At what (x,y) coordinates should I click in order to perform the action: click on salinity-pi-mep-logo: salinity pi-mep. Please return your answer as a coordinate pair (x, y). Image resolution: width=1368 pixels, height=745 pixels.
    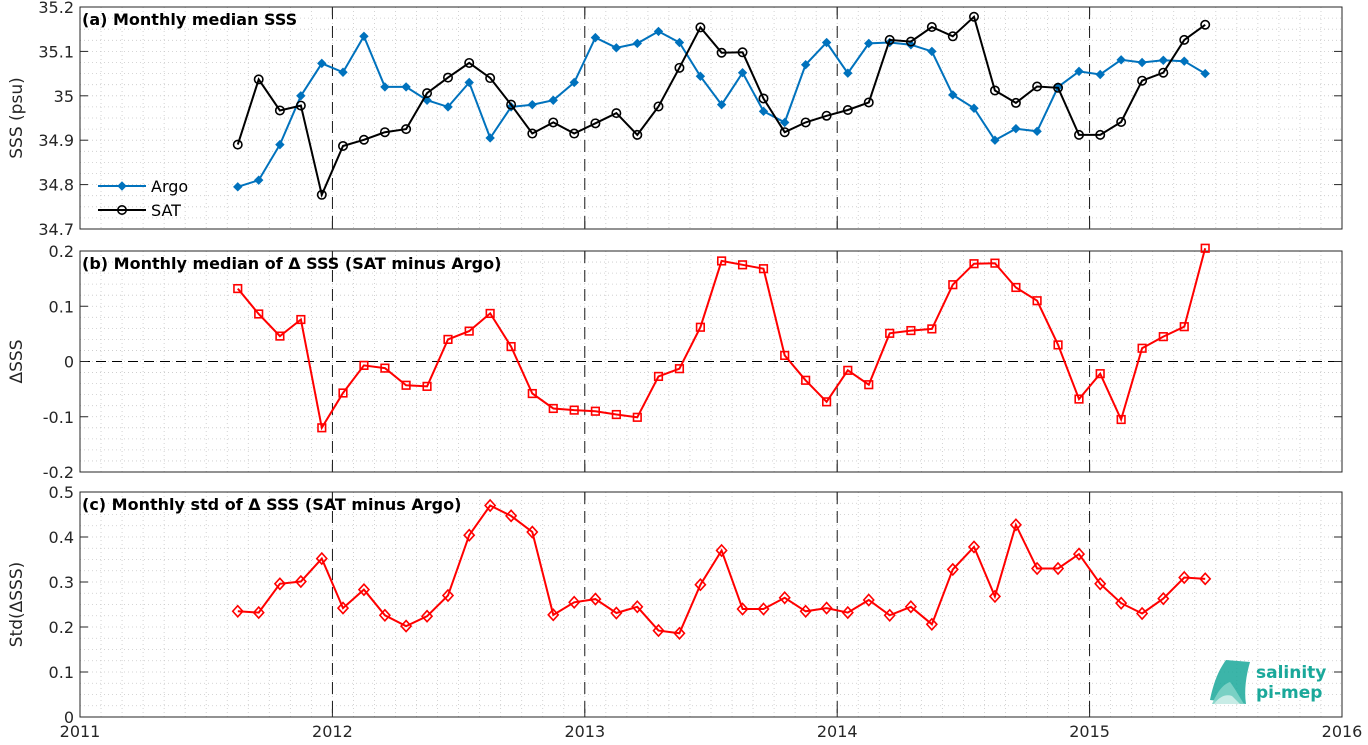
    Looking at the image, I should click on (1268, 682).